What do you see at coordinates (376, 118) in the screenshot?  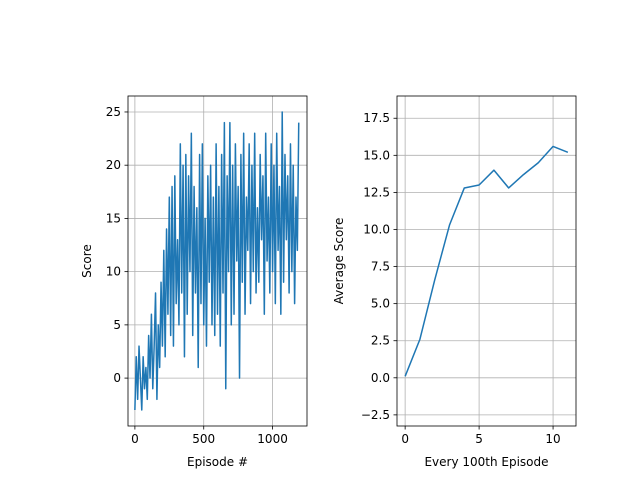 I see `y-tick-label: 17.5` at bounding box center [376, 118].